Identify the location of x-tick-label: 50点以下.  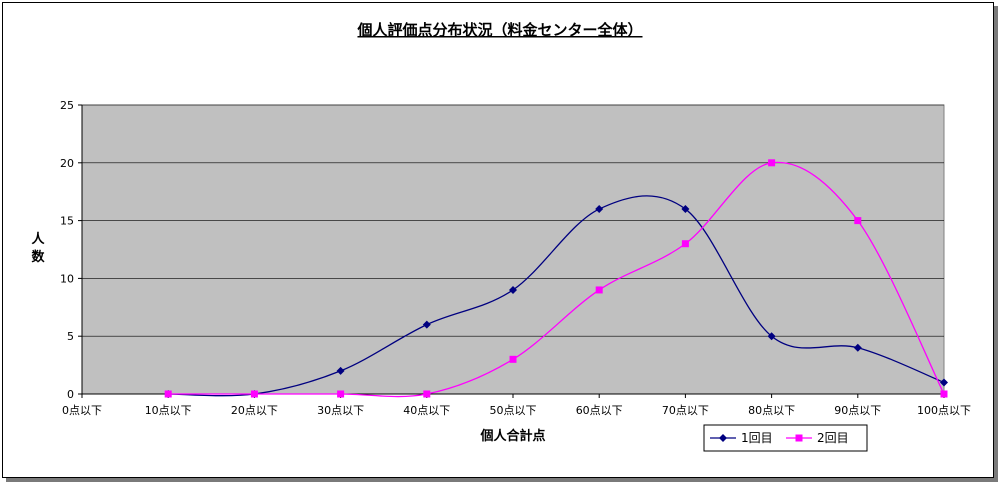
(513, 410).